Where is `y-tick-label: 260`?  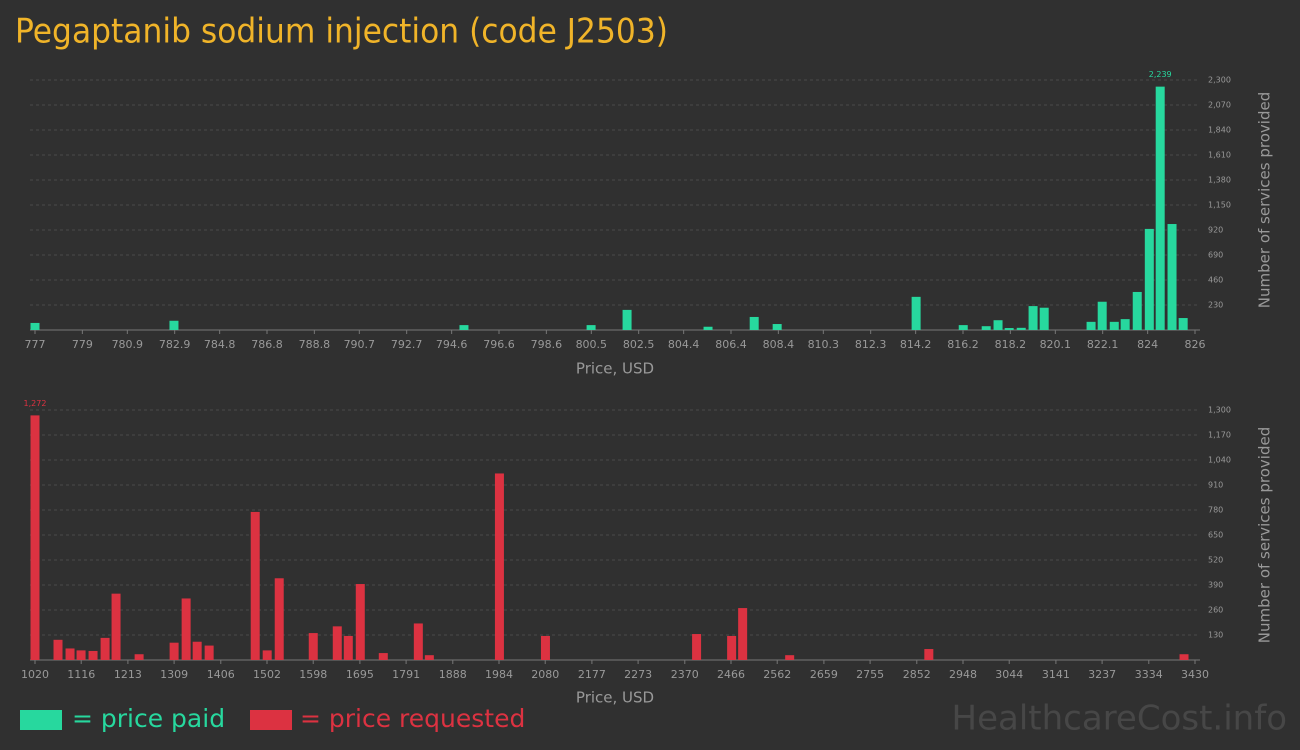
y-tick-label: 260 is located at coordinates (1215, 610).